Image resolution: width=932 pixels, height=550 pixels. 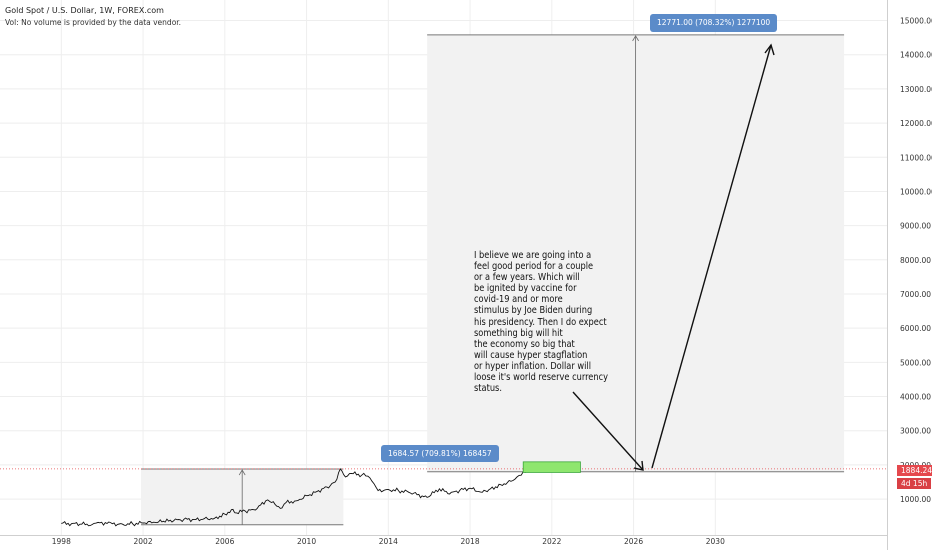 I want to click on x-tick-label: 2002, so click(x=143, y=541).